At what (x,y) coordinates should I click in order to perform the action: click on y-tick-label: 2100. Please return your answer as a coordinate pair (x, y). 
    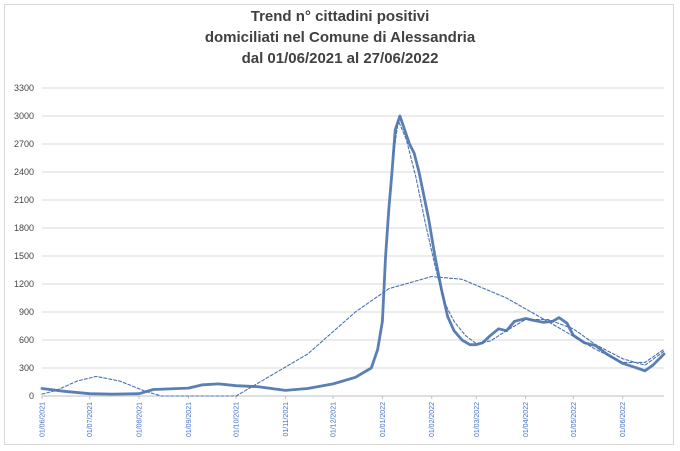
    Looking at the image, I should click on (24, 200).